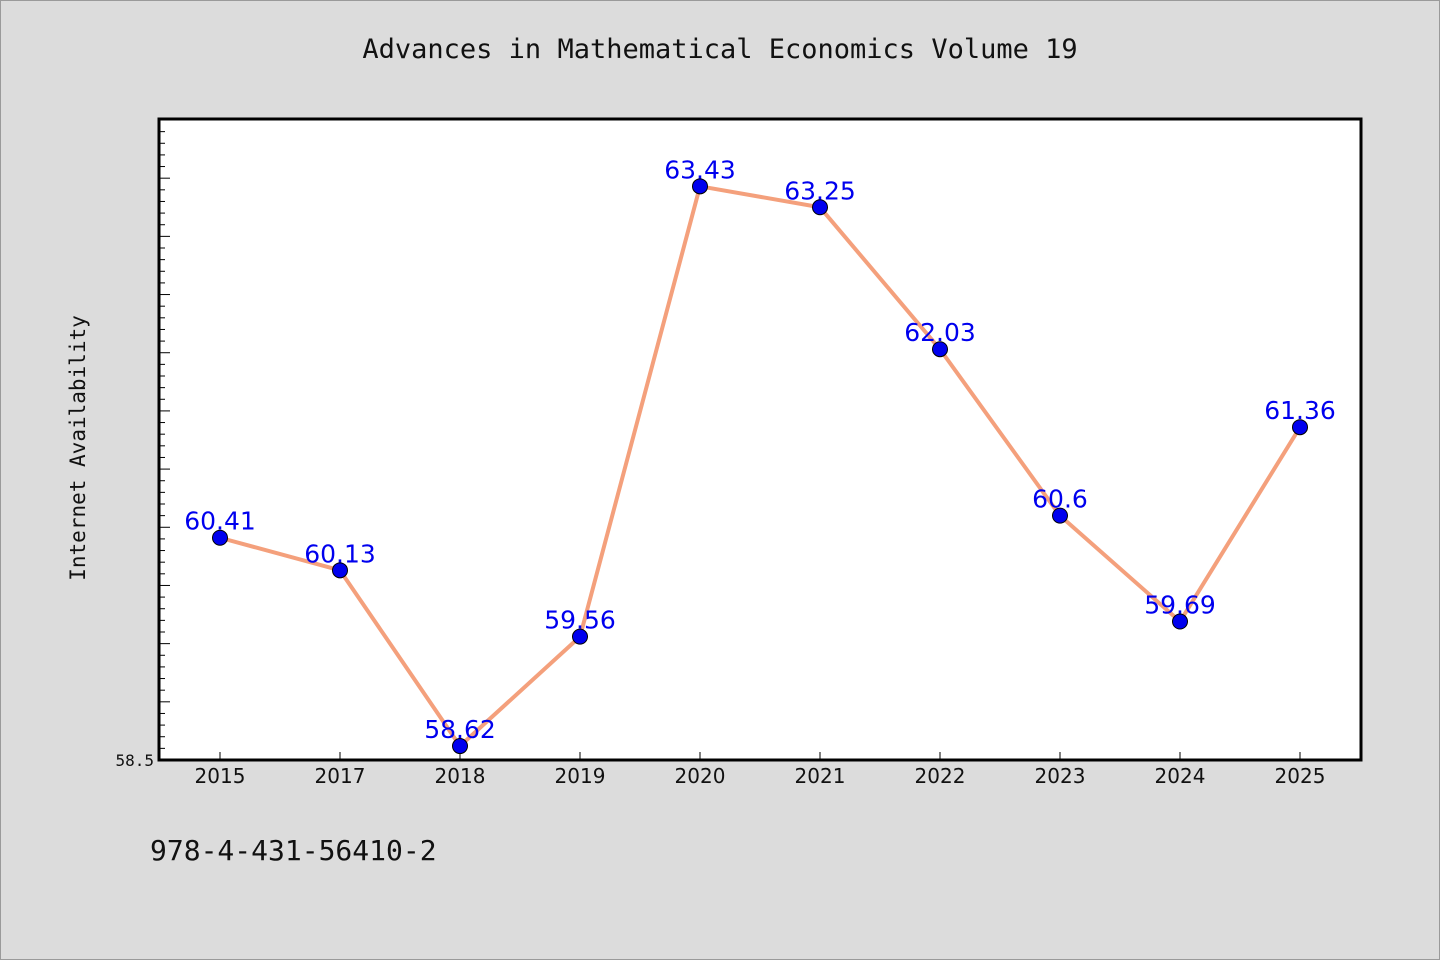 The image size is (1440, 960). What do you see at coordinates (1180, 605) in the screenshot?
I see `data-label: 59.69` at bounding box center [1180, 605].